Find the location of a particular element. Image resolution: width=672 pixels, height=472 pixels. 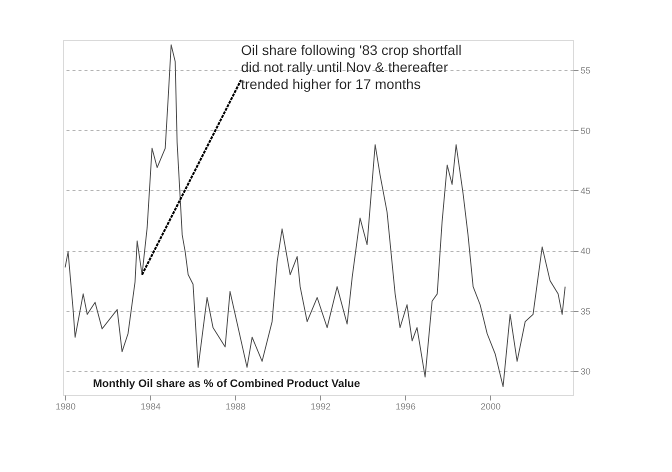

y-tick-label: 45 is located at coordinates (585, 191).